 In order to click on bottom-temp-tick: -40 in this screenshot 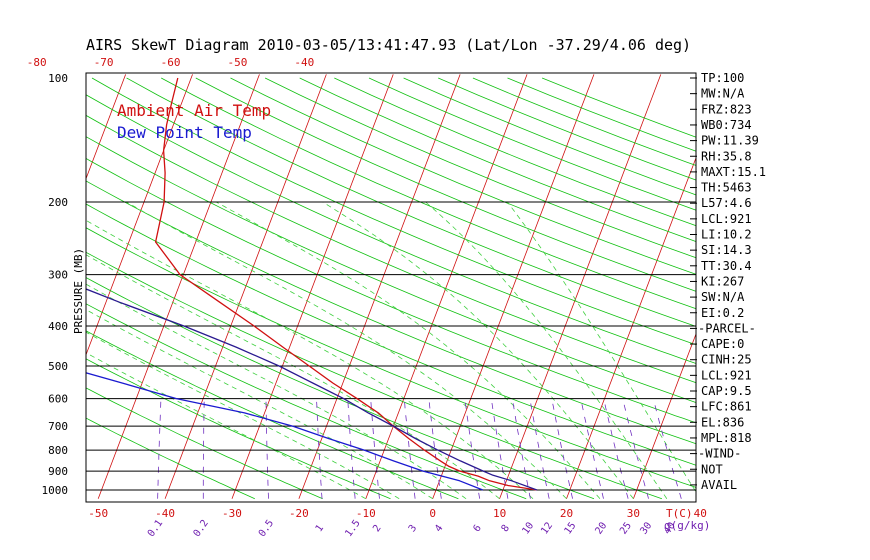, I will do `click(165, 513)`.